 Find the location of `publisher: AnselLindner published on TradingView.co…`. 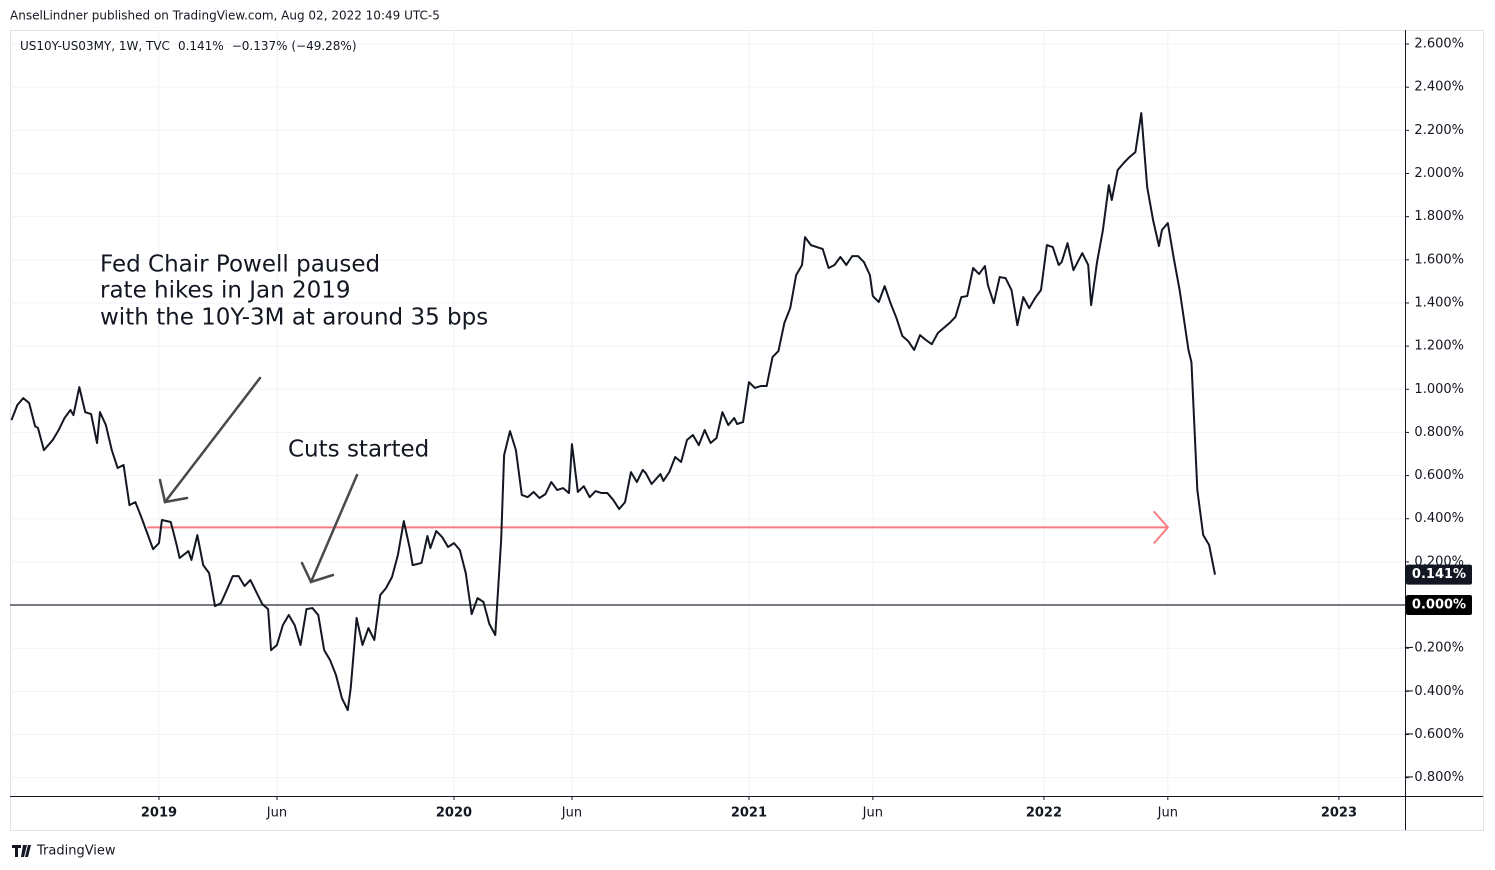

publisher: AnselLindner published on TradingView.co… is located at coordinates (225, 16).